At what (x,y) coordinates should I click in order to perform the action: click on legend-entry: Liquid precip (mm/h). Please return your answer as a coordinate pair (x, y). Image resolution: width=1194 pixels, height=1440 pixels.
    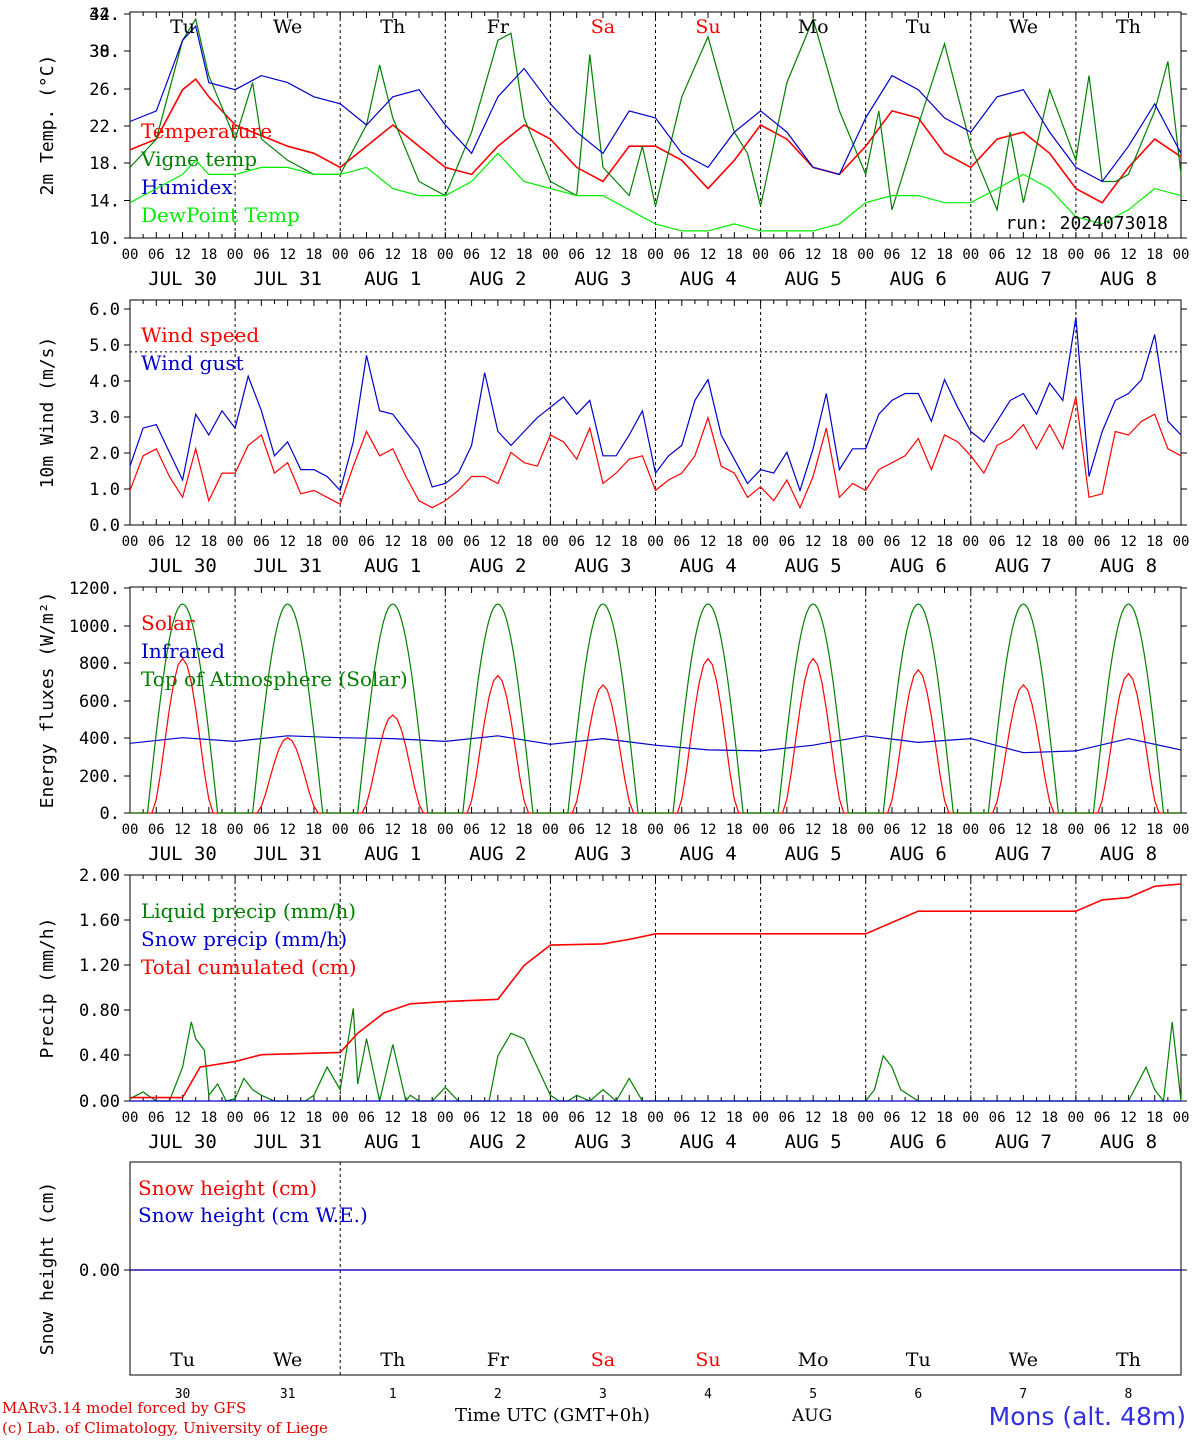
    Looking at the image, I should click on (248, 911).